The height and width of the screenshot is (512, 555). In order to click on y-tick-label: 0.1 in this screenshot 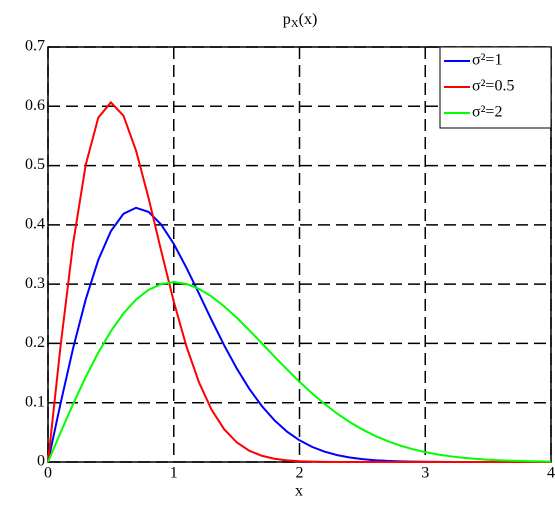, I will do `click(35, 401)`.